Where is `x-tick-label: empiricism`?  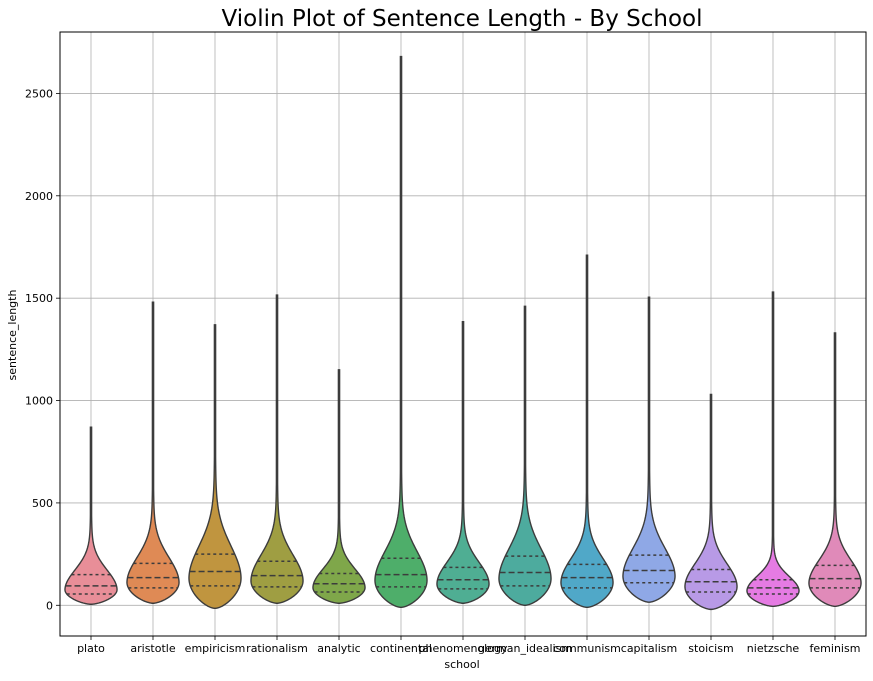 x-tick-label: empiricism is located at coordinates (215, 648).